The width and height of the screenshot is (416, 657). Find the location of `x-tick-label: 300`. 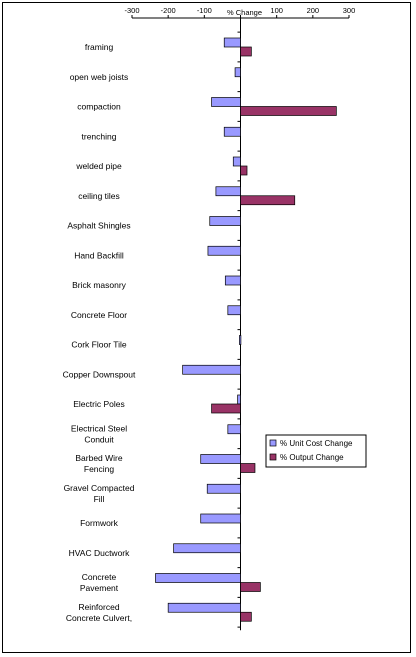

x-tick-label: 300 is located at coordinates (349, 10).